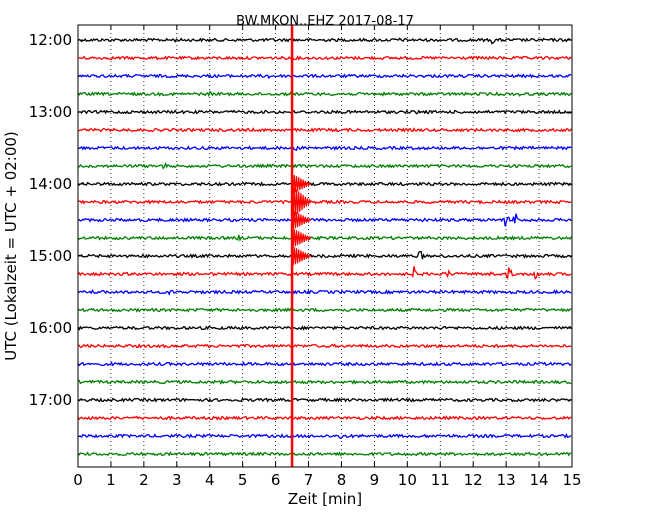 Image resolution: width=650 pixels, height=520 pixels. I want to click on y-axis-label: UTC (Lokalzeit = UTC + 02:00), so click(11, 246).